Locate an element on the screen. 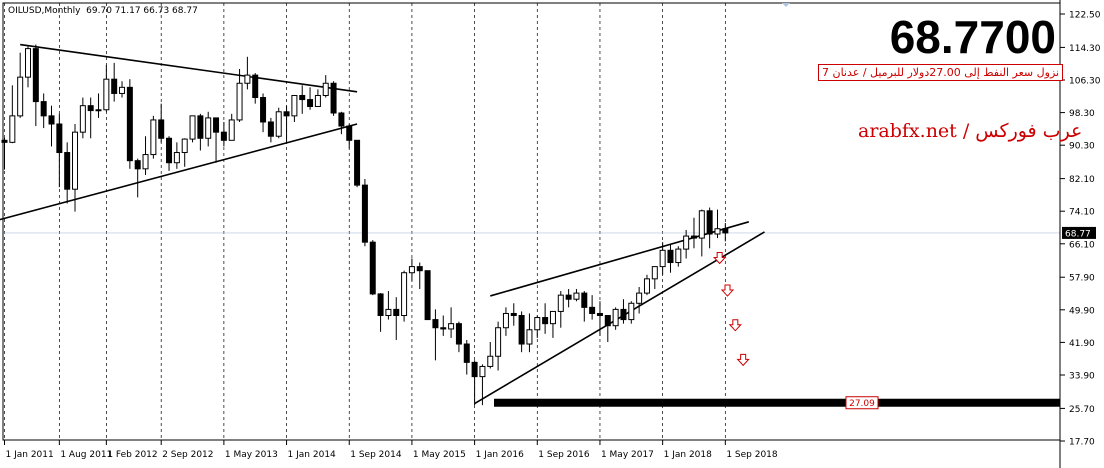  y-tick-label: 74.10 is located at coordinates (1082, 213).